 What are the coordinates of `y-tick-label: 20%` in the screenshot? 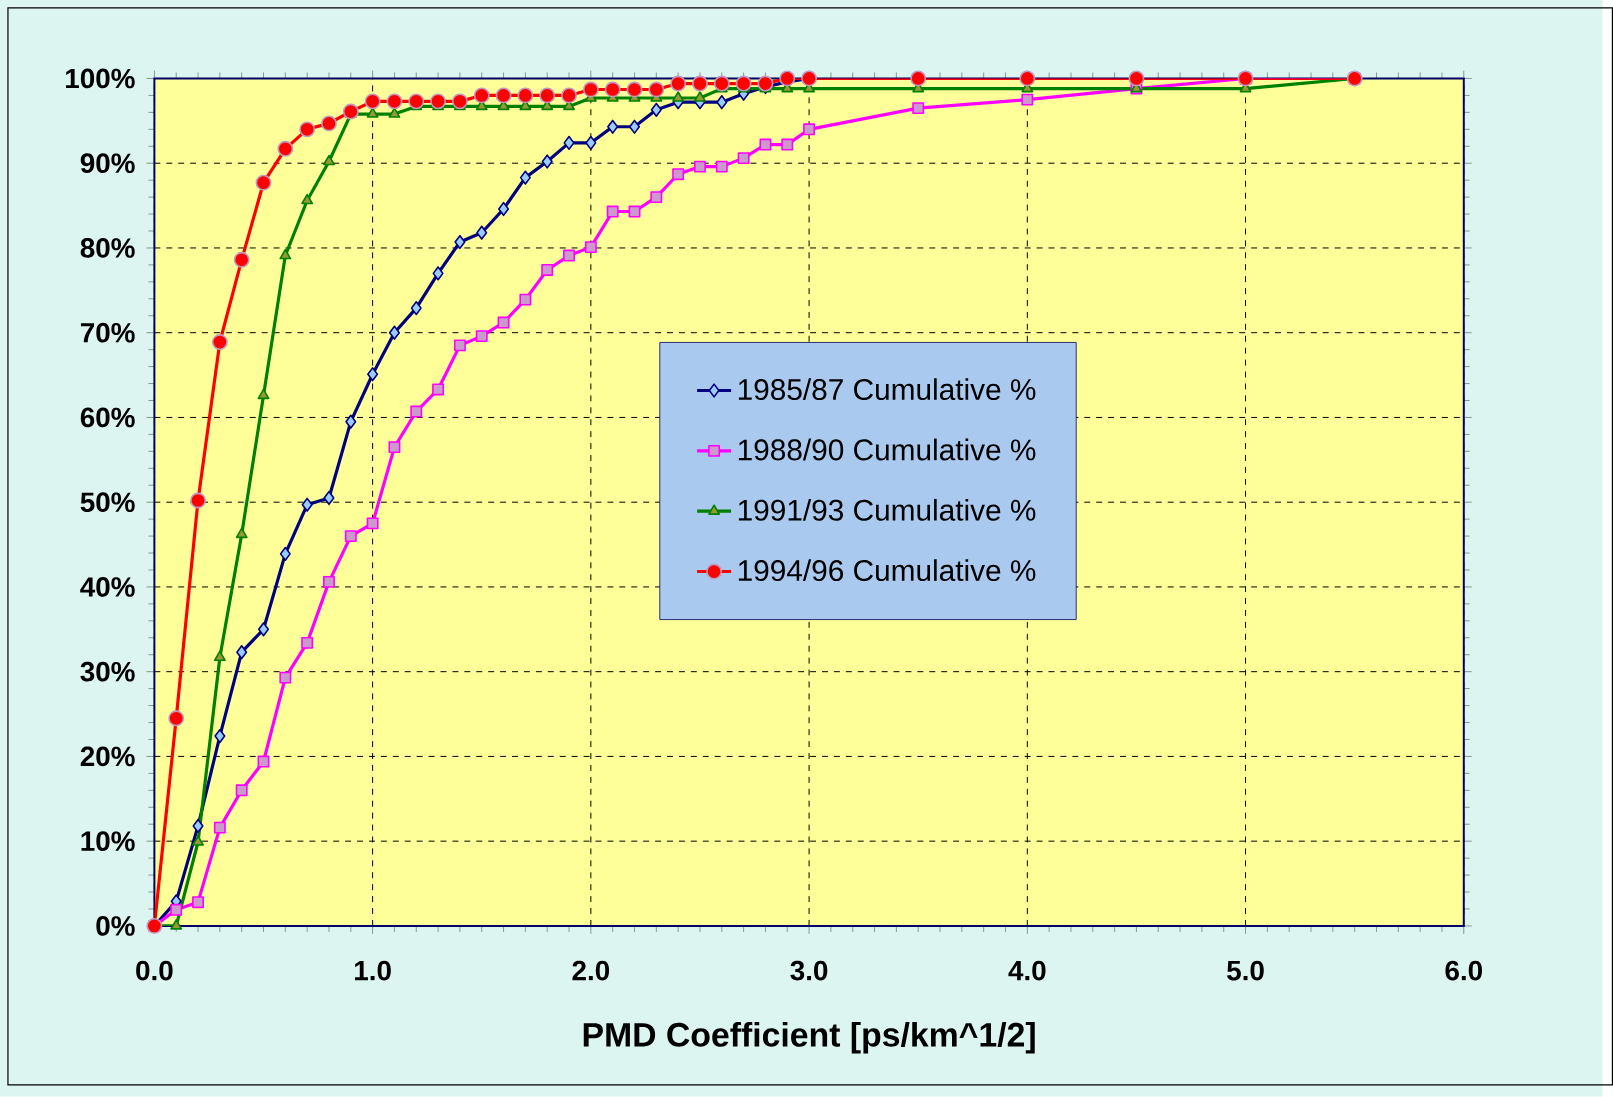 It's located at (107, 756).